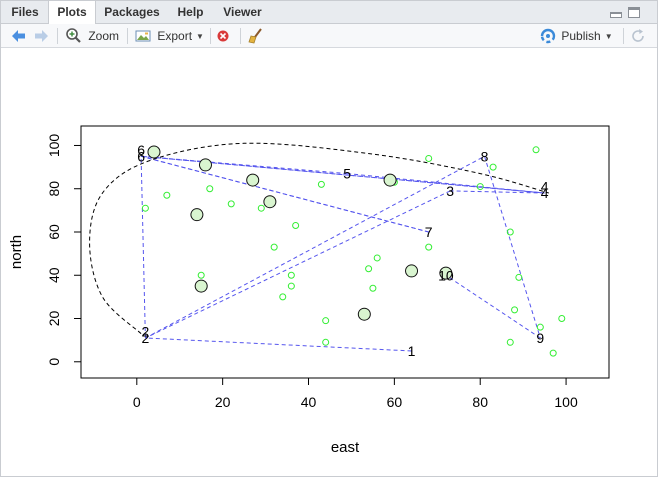  What do you see at coordinates (25, 12) in the screenshot?
I see `tab-files: Files` at bounding box center [25, 12].